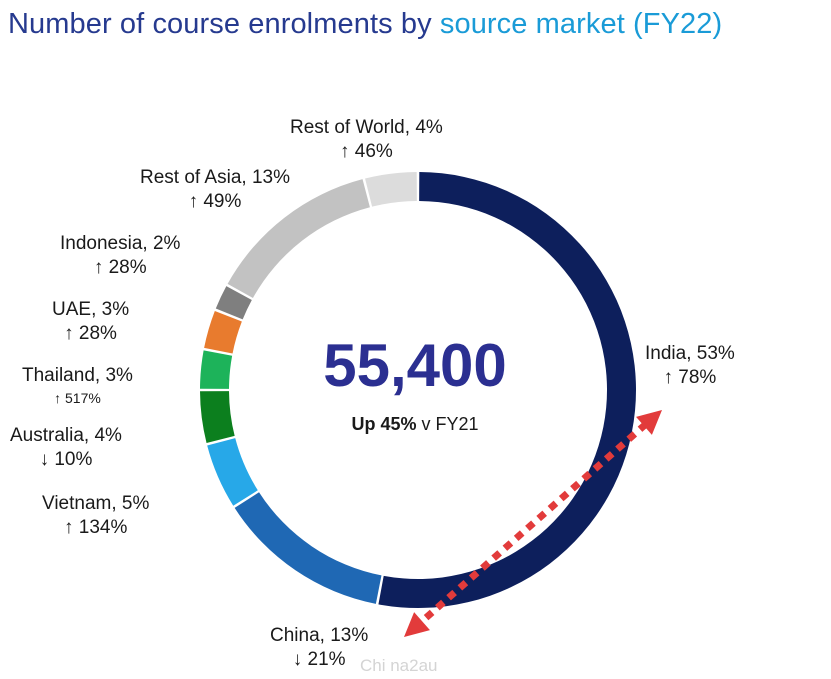  What do you see at coordinates (101, 243) in the screenshot?
I see `label-indonesia-name: Indonesia` at bounding box center [101, 243].